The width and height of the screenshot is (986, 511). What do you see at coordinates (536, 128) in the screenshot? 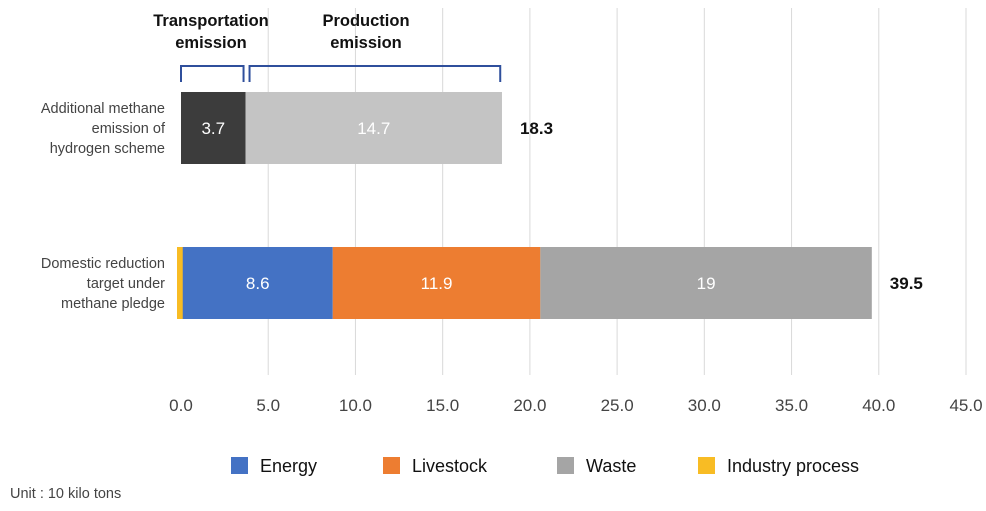
I see `bar-total-label: 18.3` at bounding box center [536, 128].